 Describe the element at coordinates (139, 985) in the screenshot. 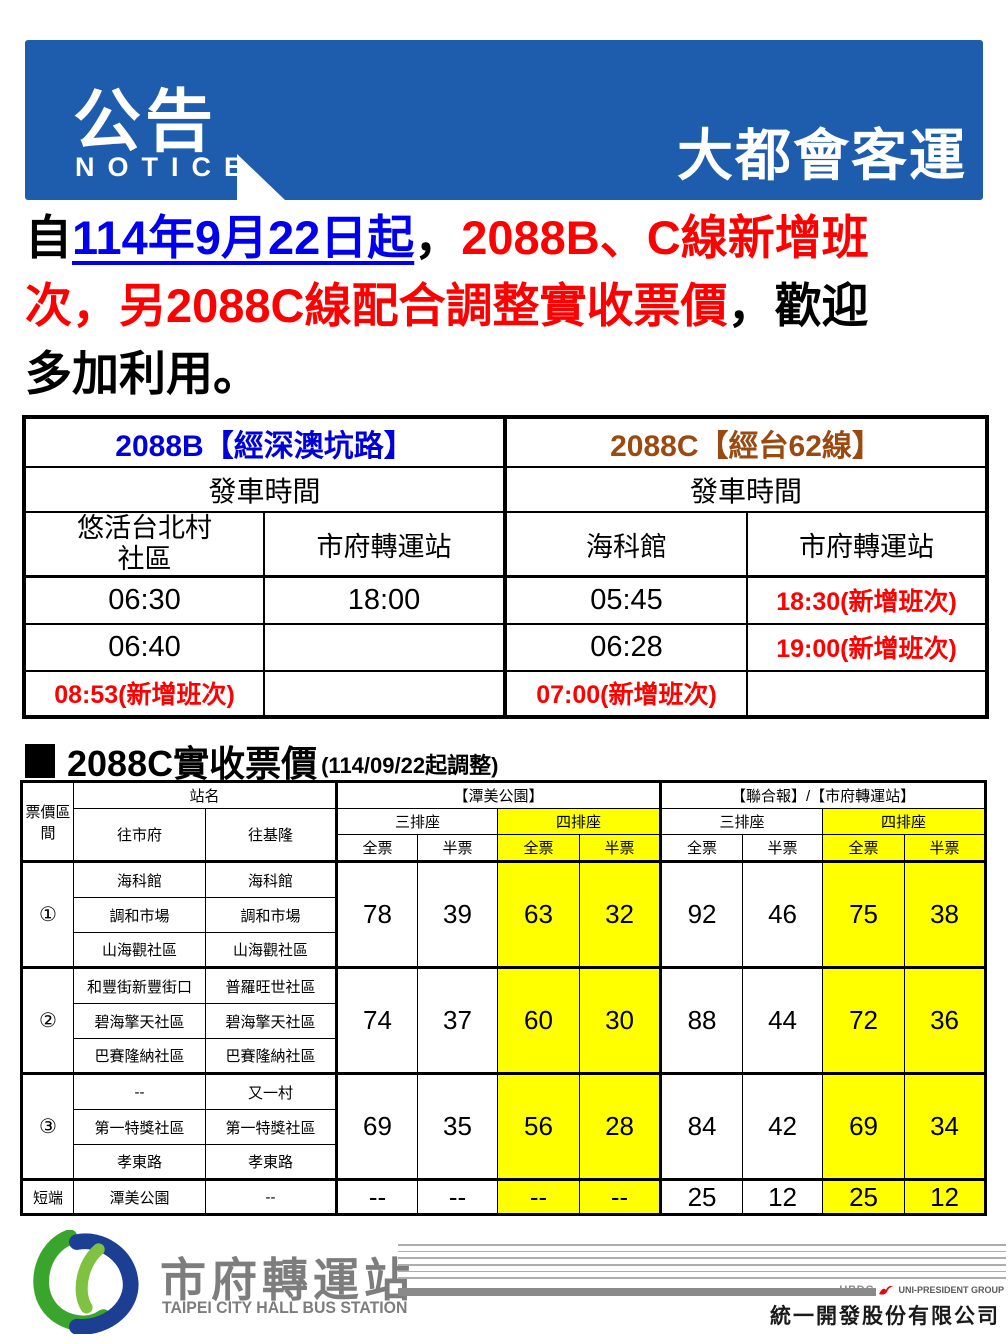

I see `station-name: 和豐街新豐街口` at that location.